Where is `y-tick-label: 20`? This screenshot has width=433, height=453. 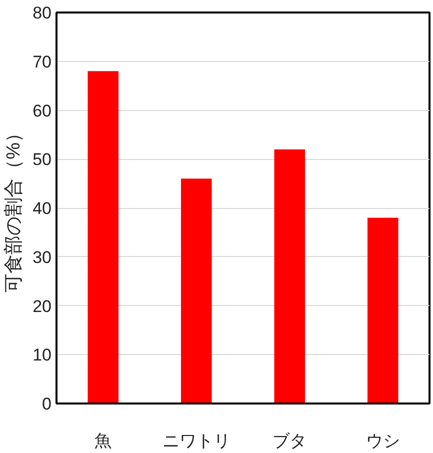 y-tick-label: 20 is located at coordinates (42, 306).